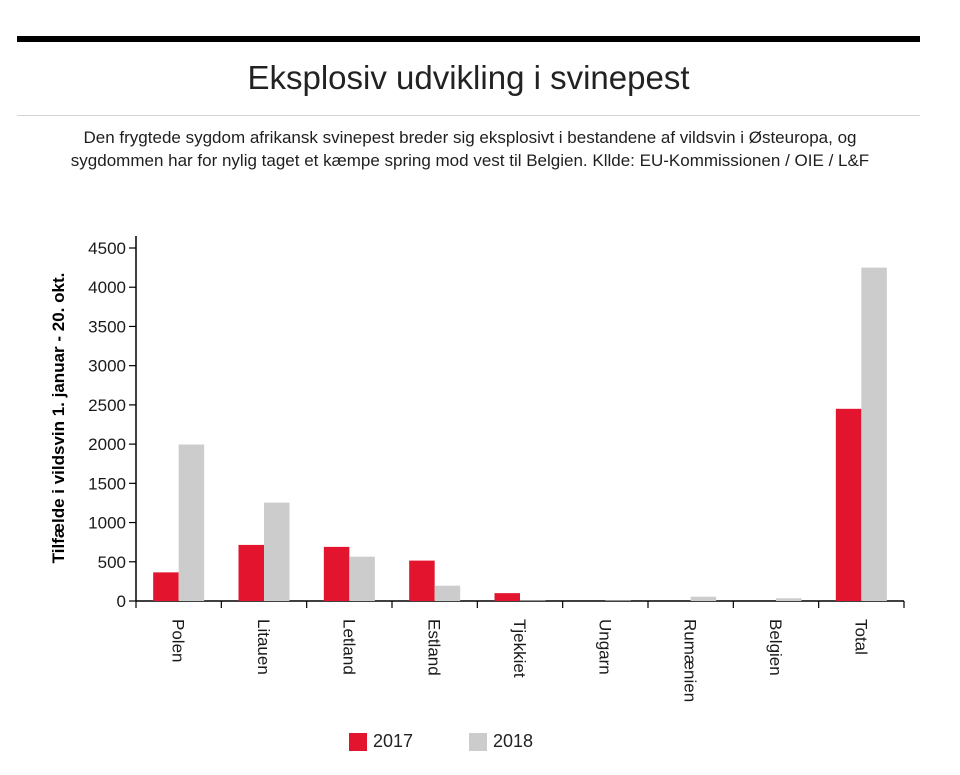 The image size is (960, 775). I want to click on x-tick-label: Tjekkiet, so click(519, 648).